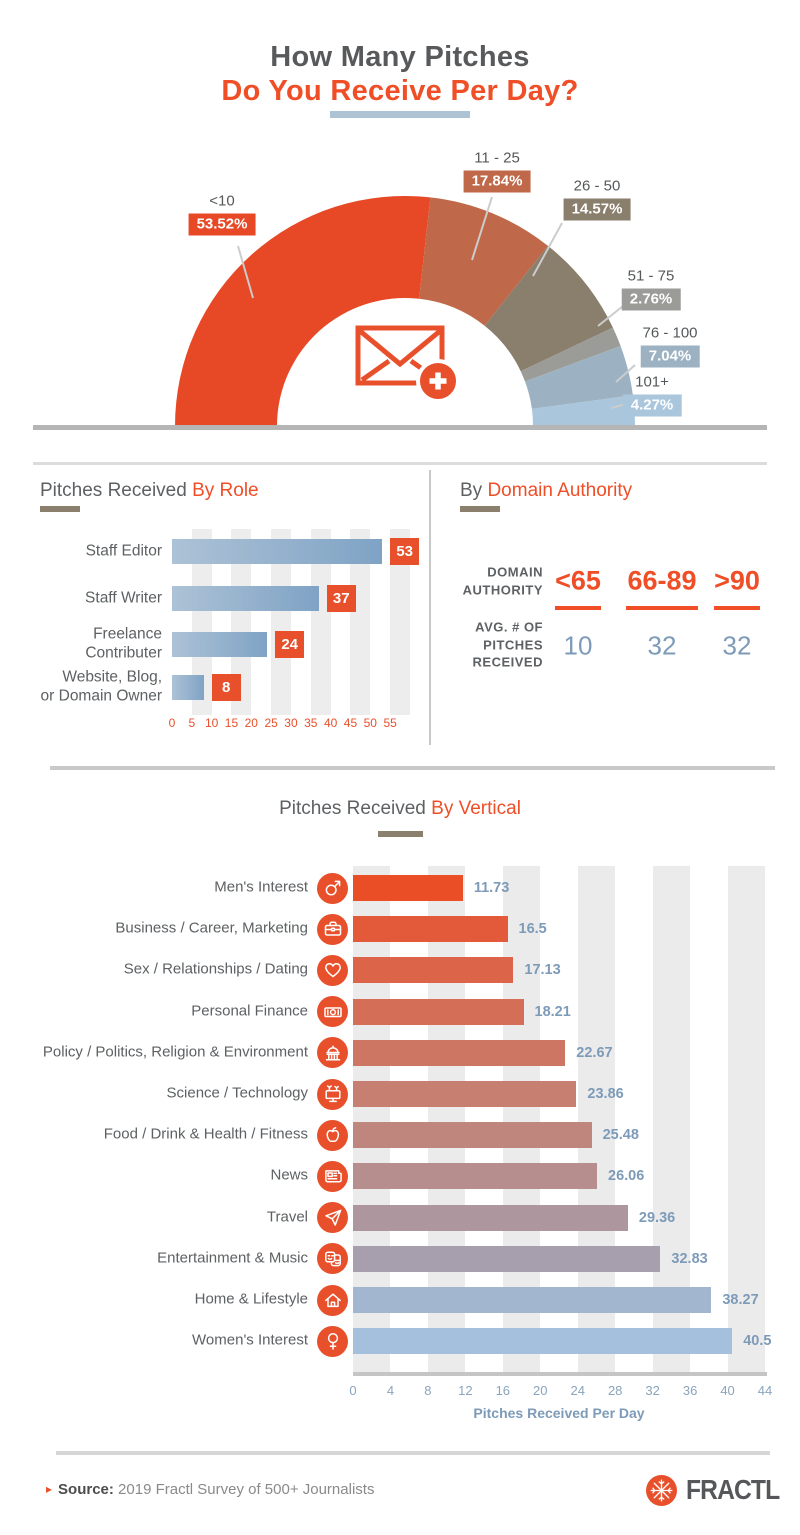 Image resolution: width=800 pixels, height=1535 pixels. I want to click on vertical-axis-tick: 36, so click(690, 1390).